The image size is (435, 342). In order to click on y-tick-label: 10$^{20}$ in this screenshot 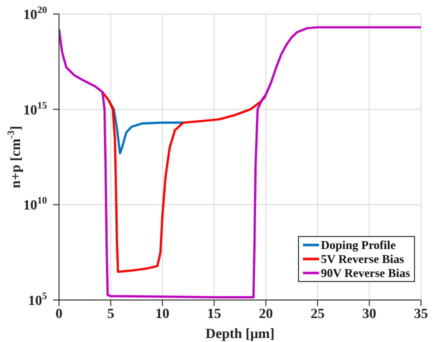, I will do `click(35, 13)`.